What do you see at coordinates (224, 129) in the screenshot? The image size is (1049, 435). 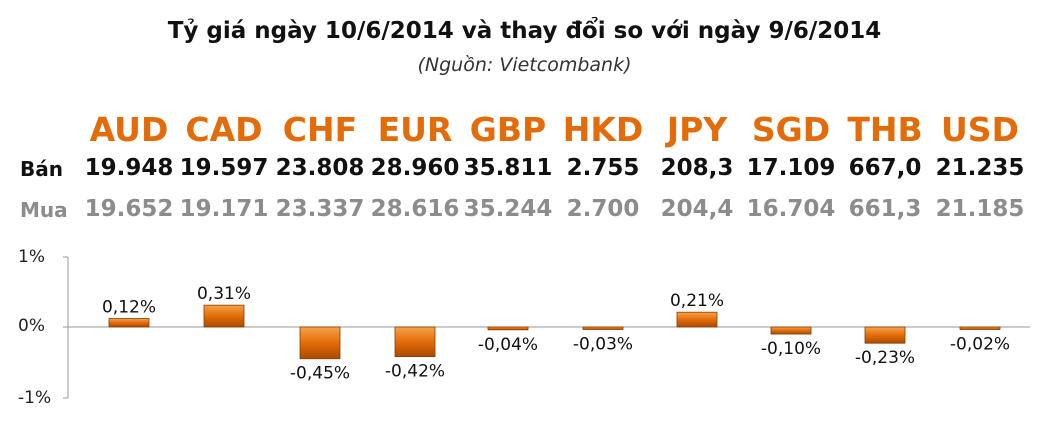 I see `currency-code: CAD` at bounding box center [224, 129].